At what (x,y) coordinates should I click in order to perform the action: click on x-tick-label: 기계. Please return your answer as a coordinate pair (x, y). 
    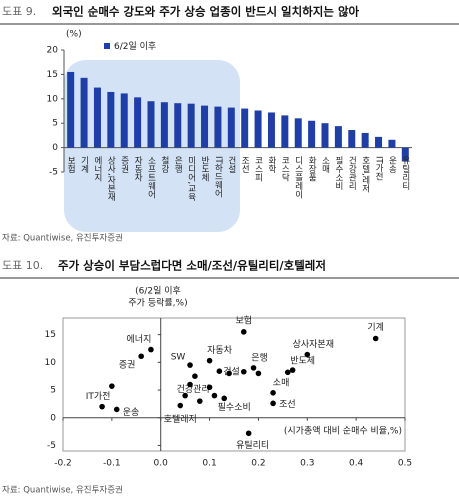
    Looking at the image, I should click on (84, 165).